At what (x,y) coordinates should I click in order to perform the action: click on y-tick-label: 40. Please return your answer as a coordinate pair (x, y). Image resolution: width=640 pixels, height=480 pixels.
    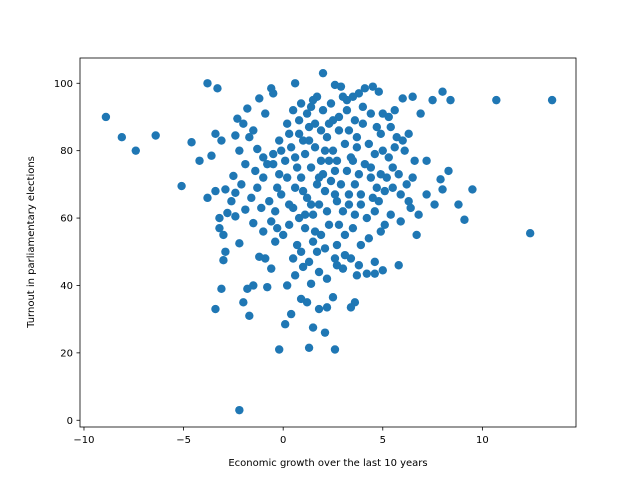
    Looking at the image, I should click on (66, 286).